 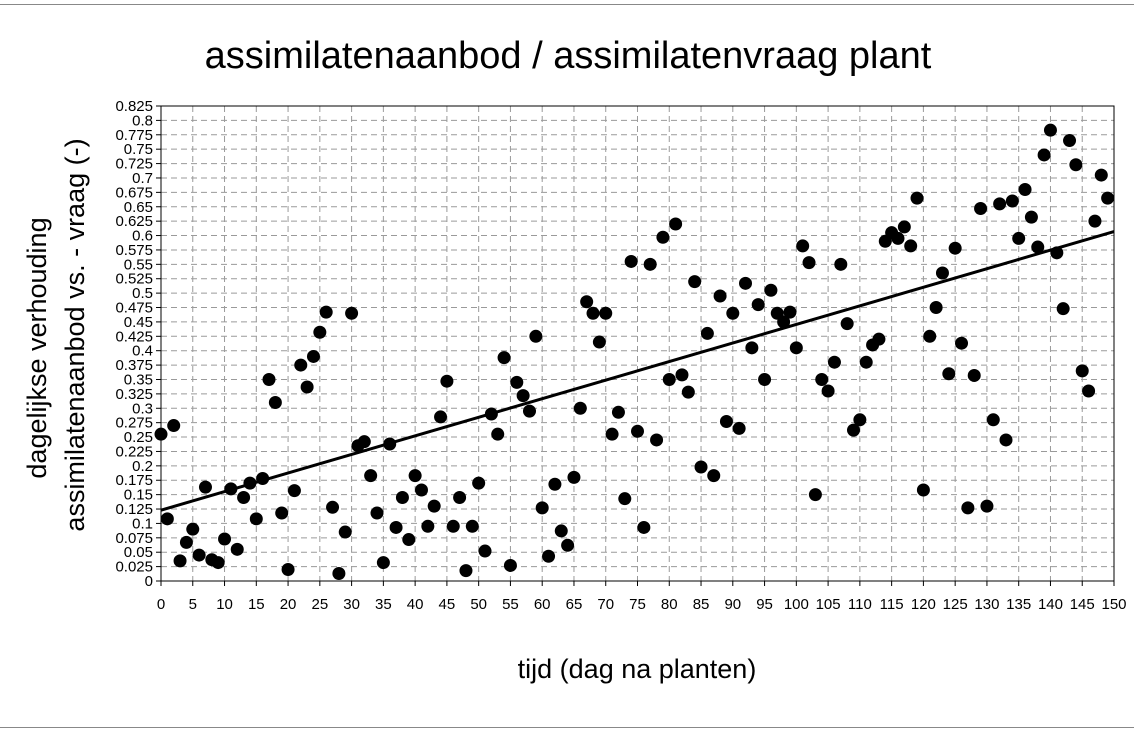 What do you see at coordinates (142, 523) in the screenshot?
I see `y-tick-label: 0.1` at bounding box center [142, 523].